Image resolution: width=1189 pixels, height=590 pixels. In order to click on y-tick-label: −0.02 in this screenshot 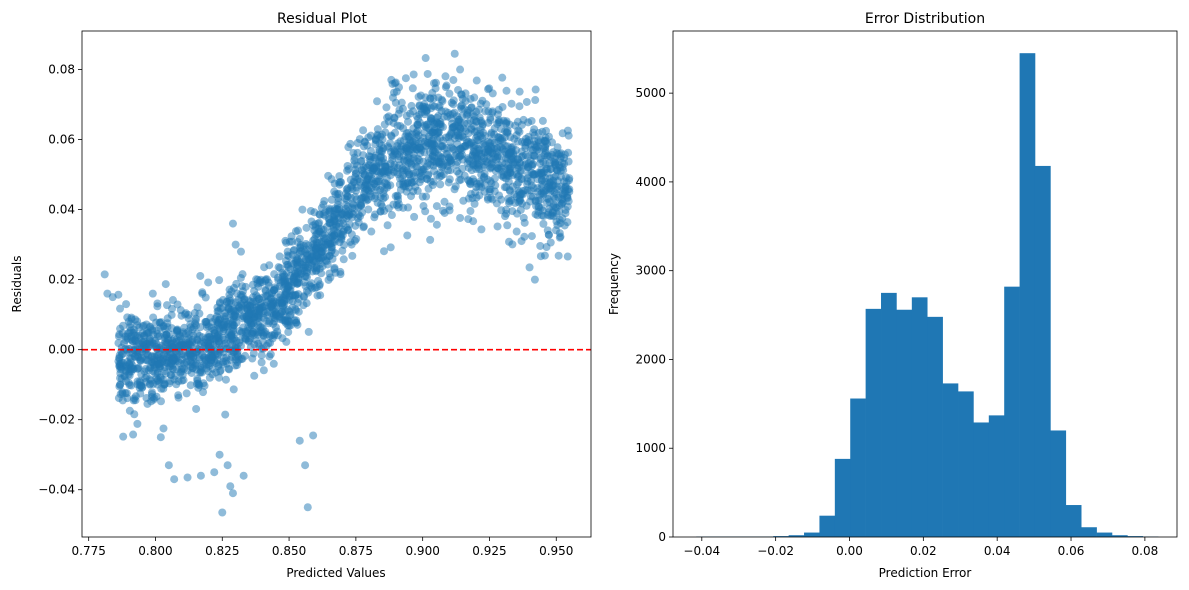, I will do `click(56, 420)`.